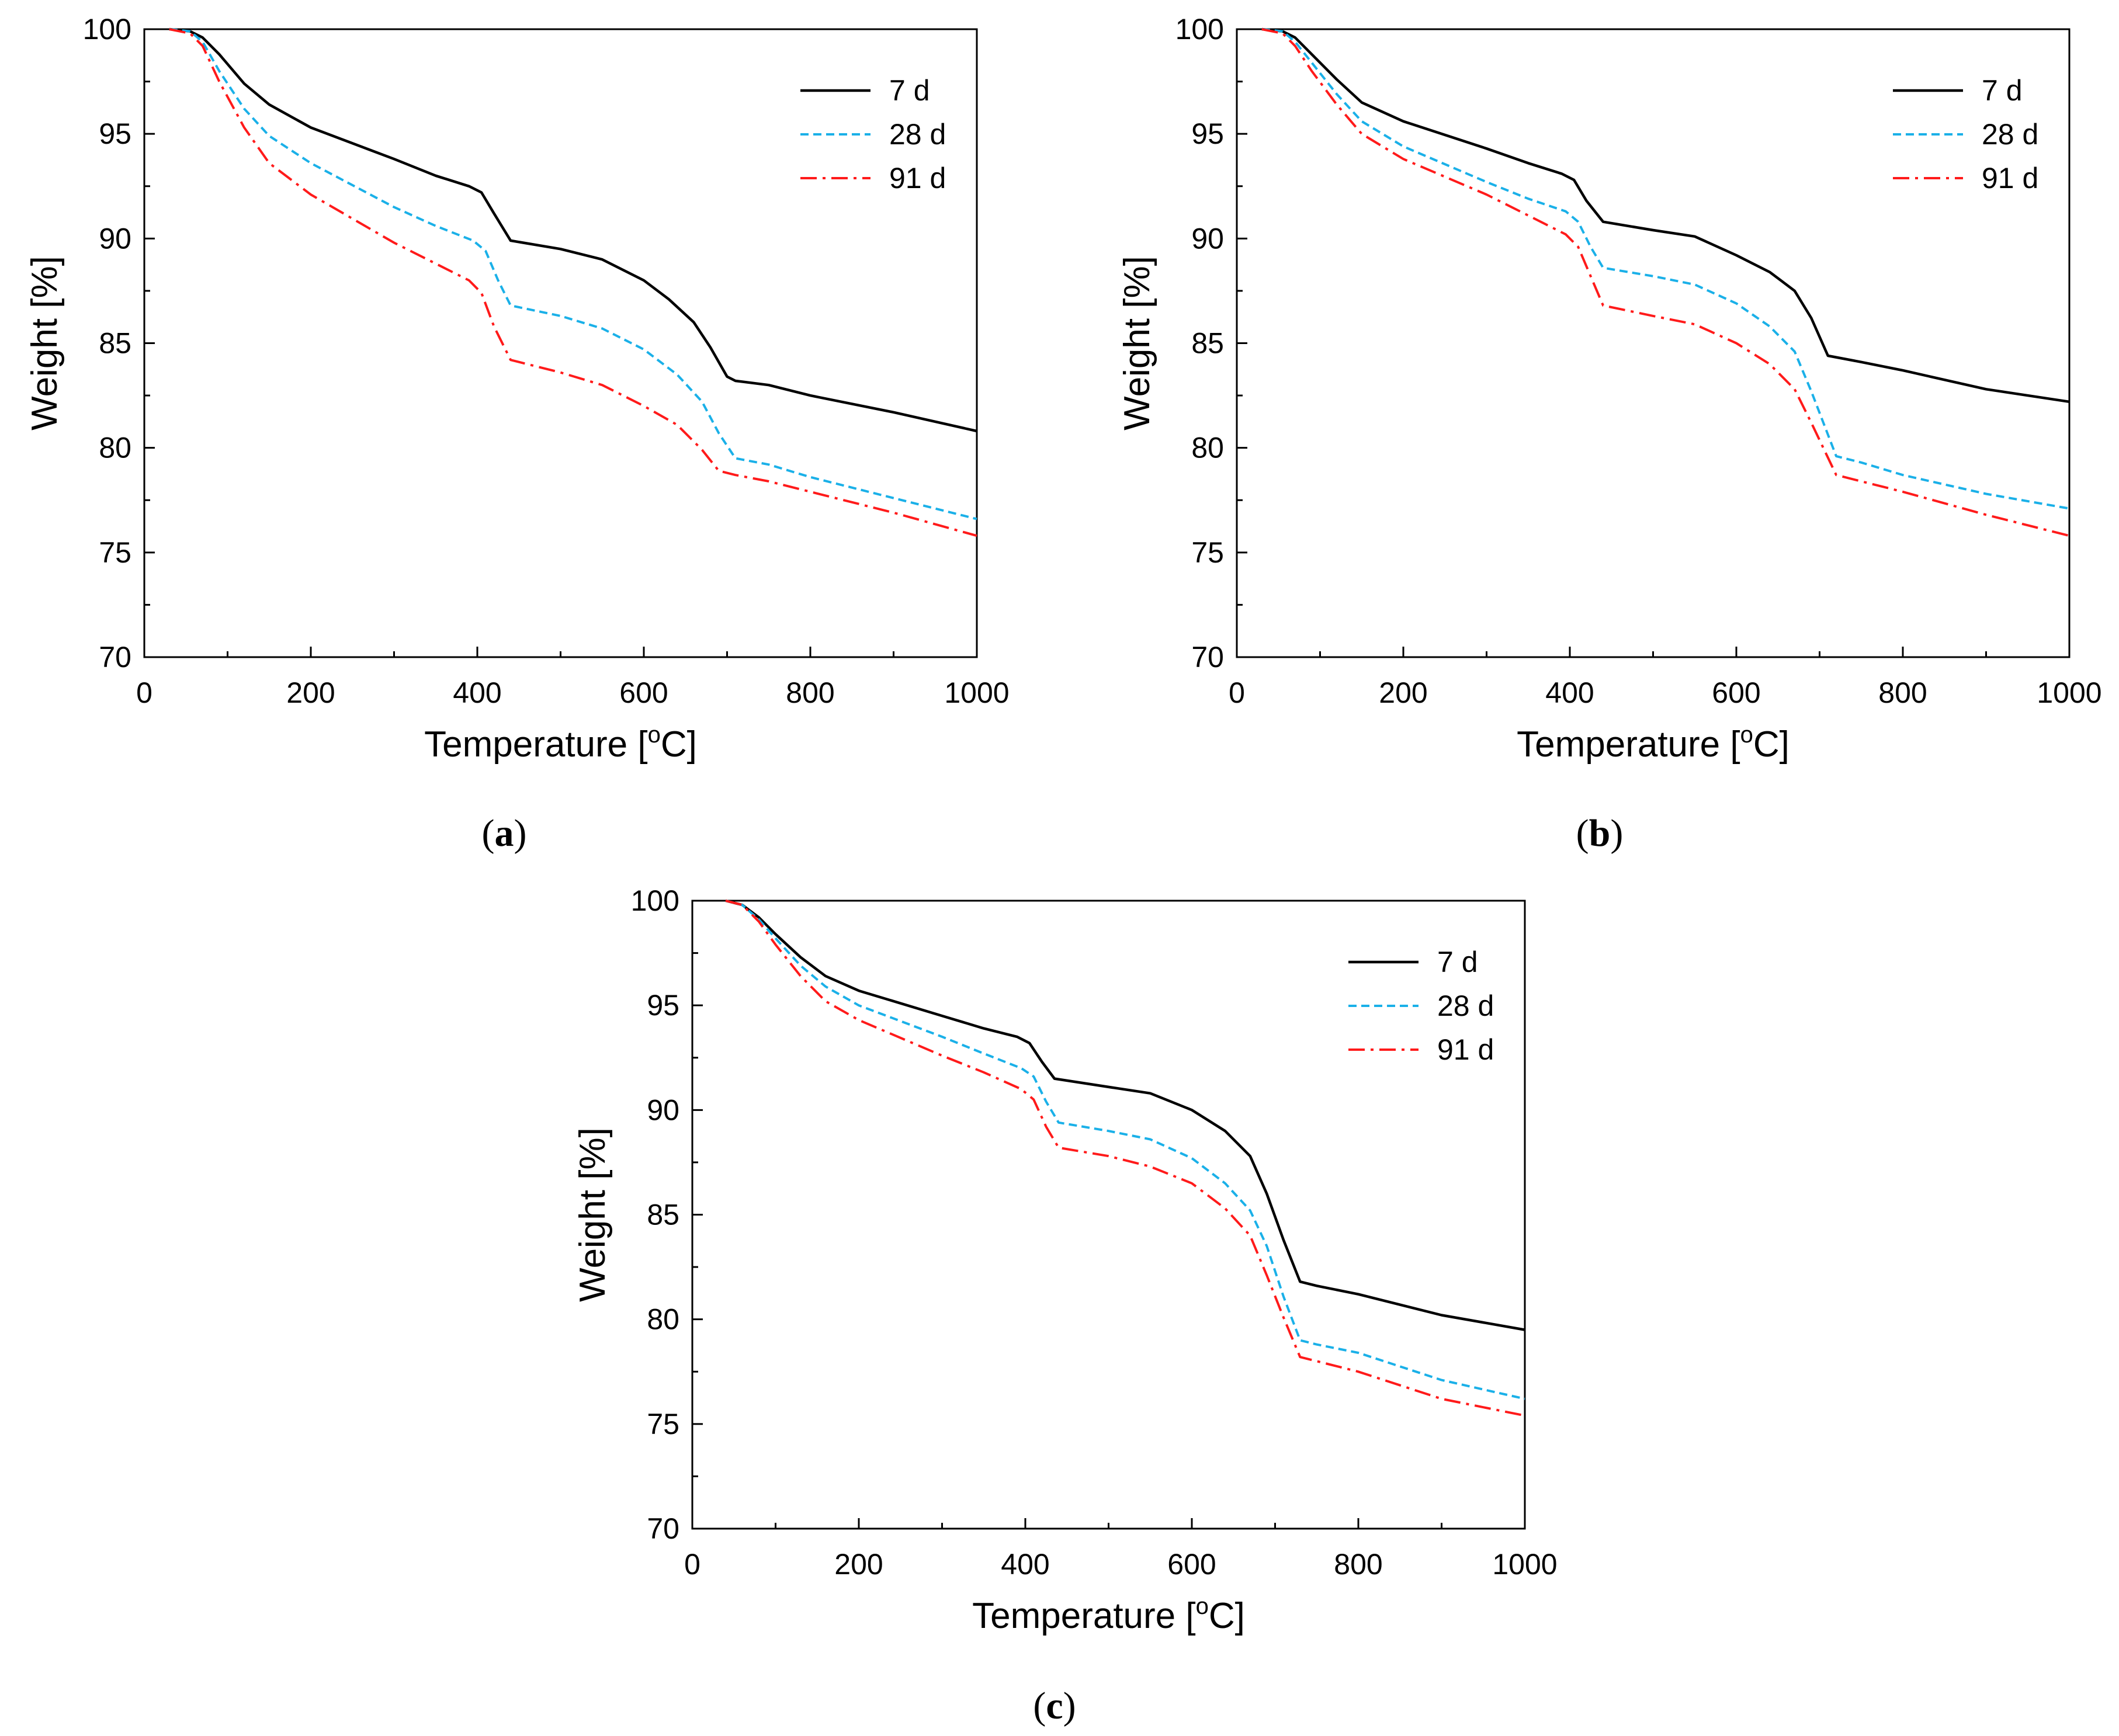 This screenshot has height=1736, width=2119. What do you see at coordinates (504, 833) in the screenshot?
I see `caption-a: (a)` at bounding box center [504, 833].